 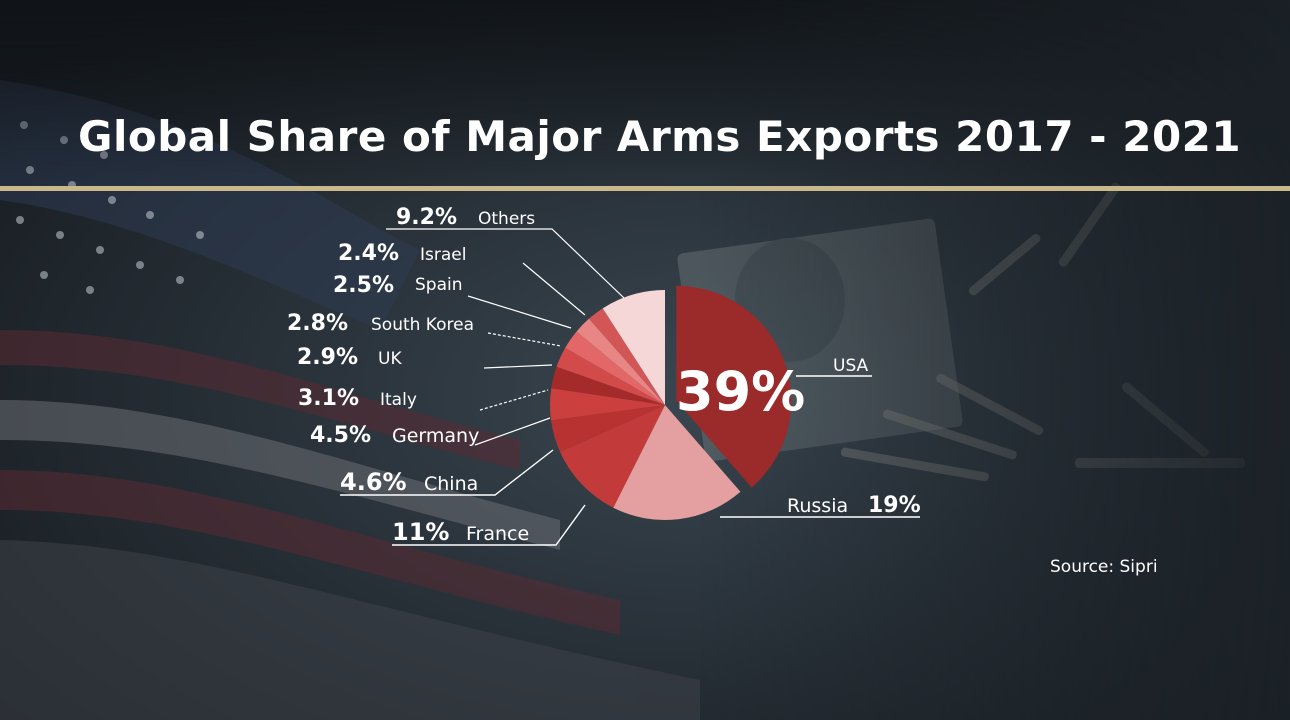 I want to click on leader-others, so click(x=505, y=263).